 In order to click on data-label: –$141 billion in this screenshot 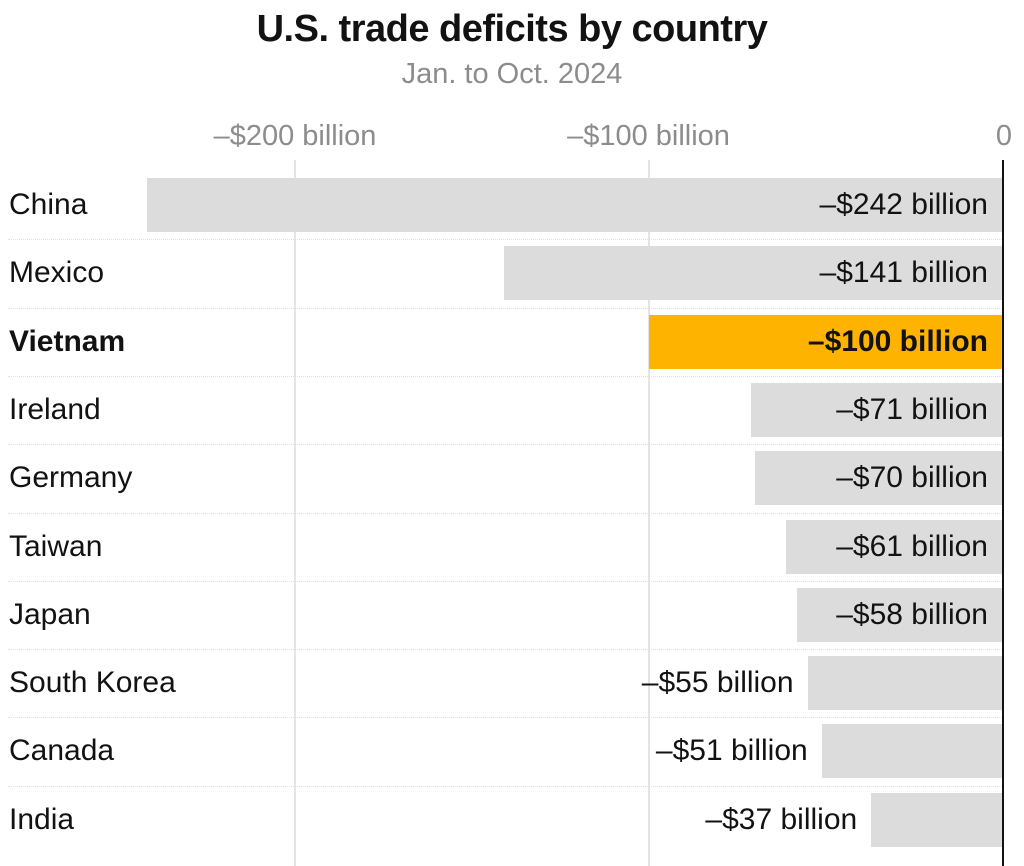, I will do `click(903, 273)`.